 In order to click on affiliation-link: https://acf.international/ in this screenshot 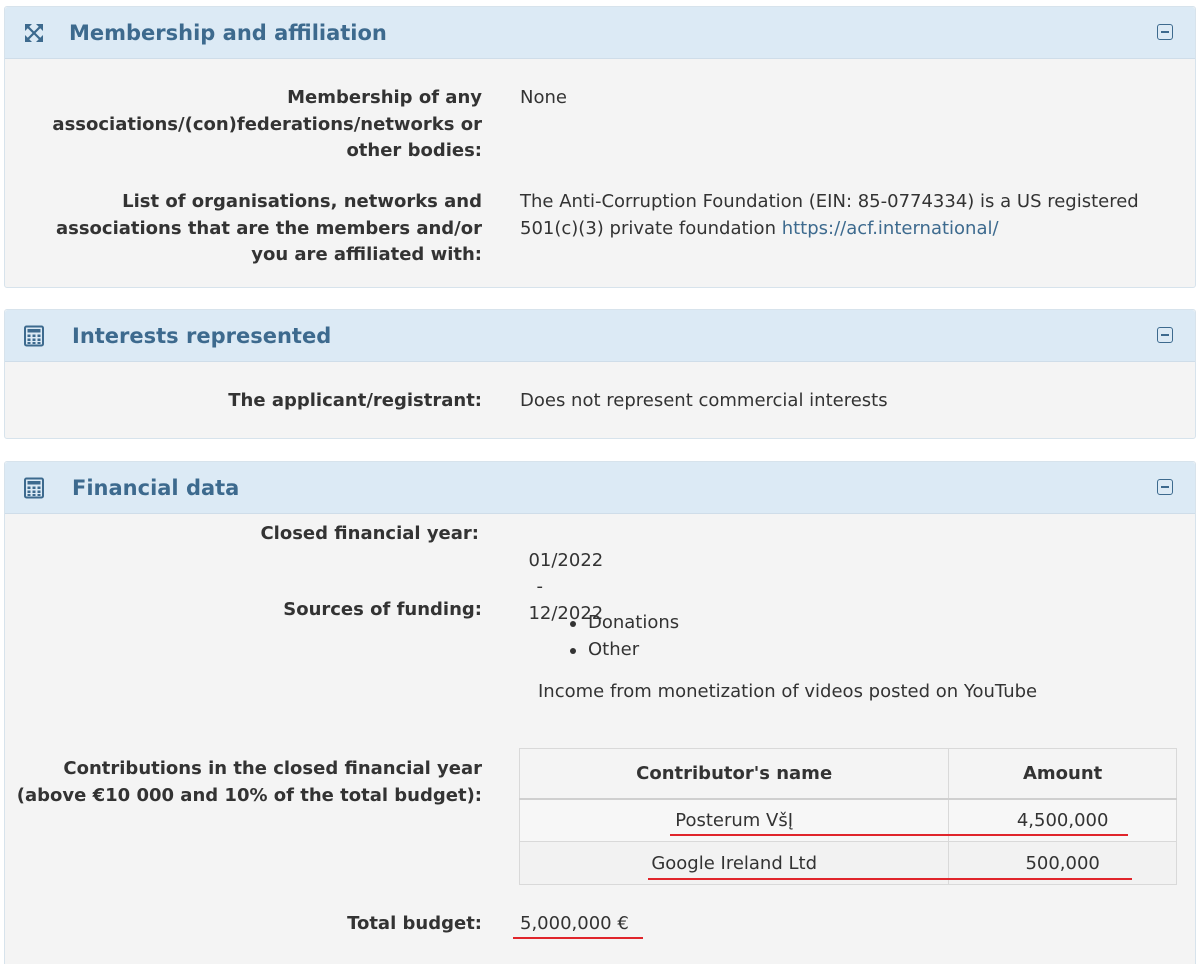, I will do `click(890, 228)`.